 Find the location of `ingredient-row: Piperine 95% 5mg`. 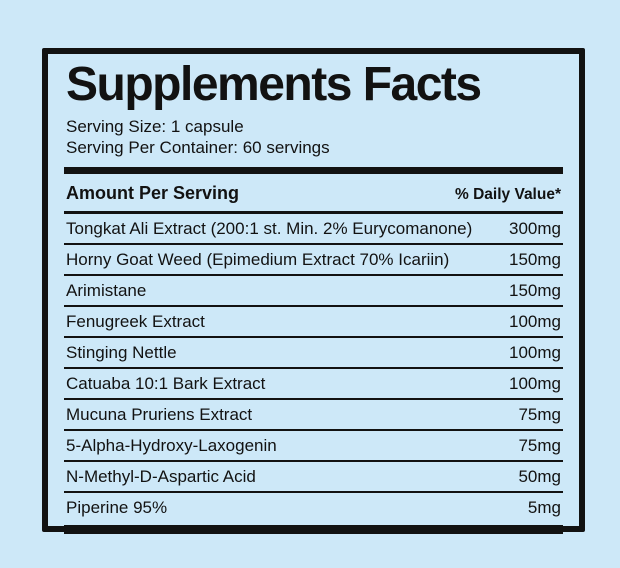

ingredient-row: Piperine 95% 5mg is located at coordinates (313, 507).